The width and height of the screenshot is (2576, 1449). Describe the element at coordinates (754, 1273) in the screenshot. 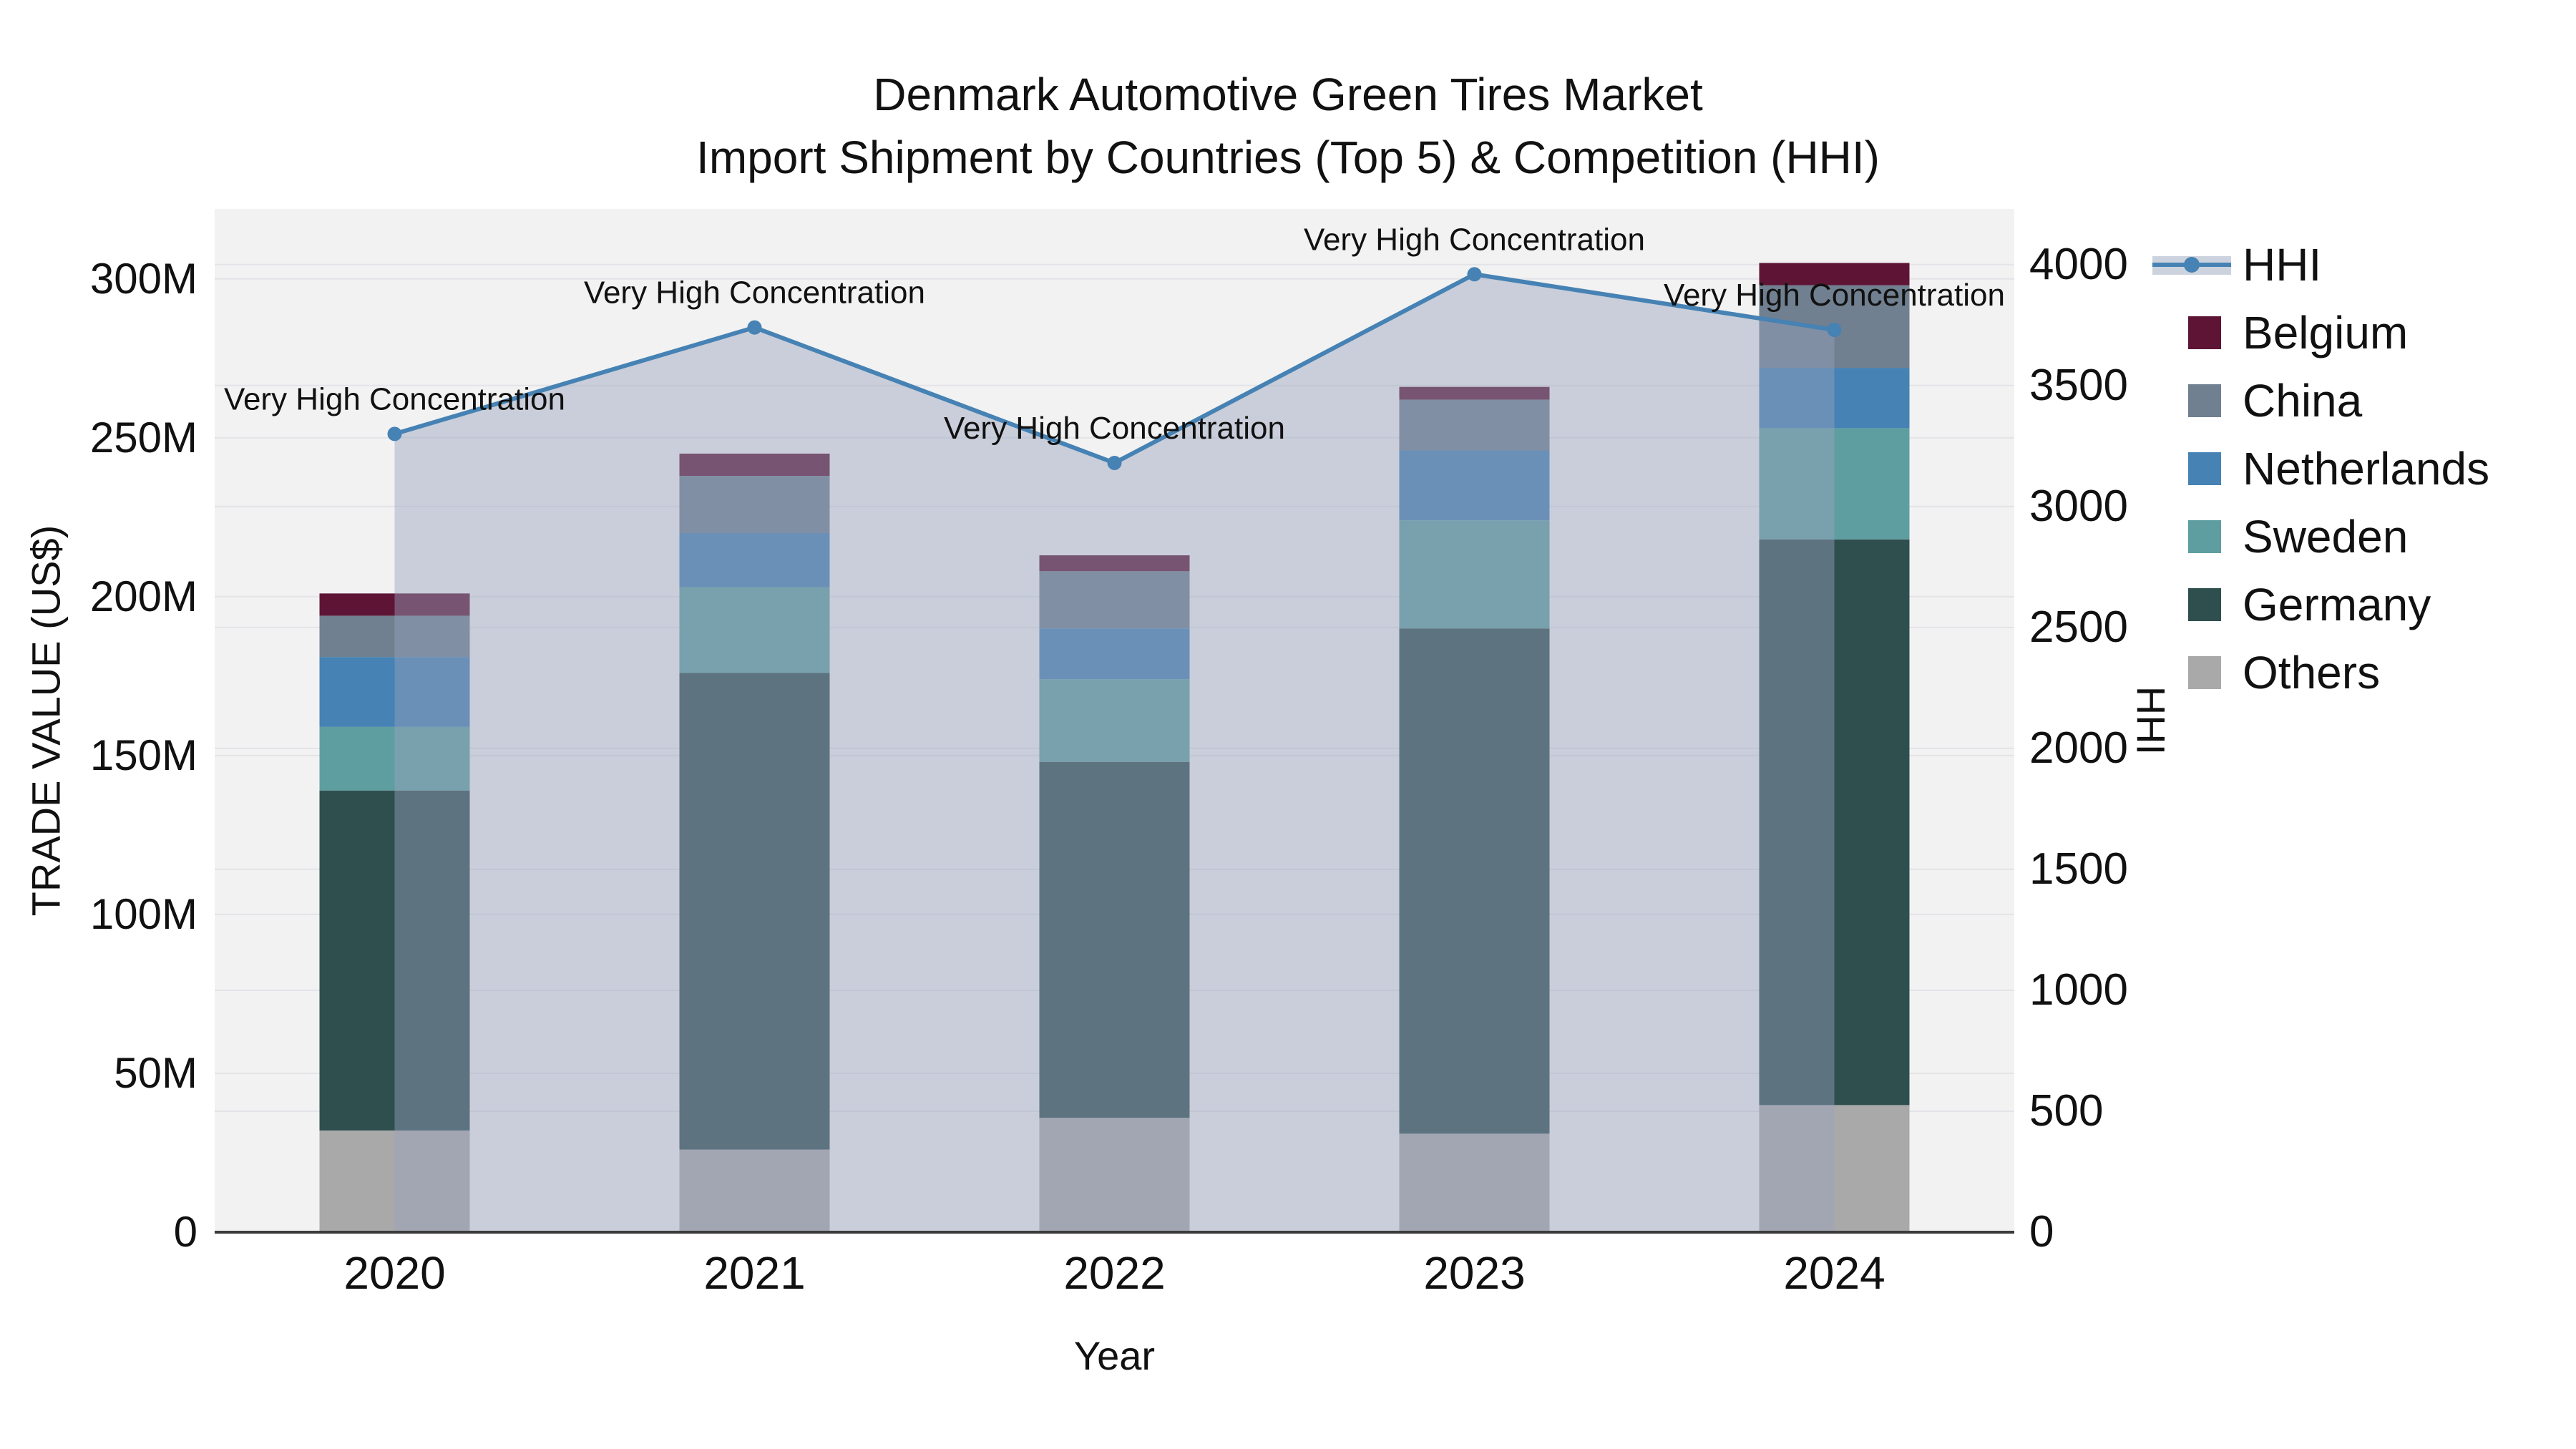

I see `x-tick-2021: 2021` at that location.